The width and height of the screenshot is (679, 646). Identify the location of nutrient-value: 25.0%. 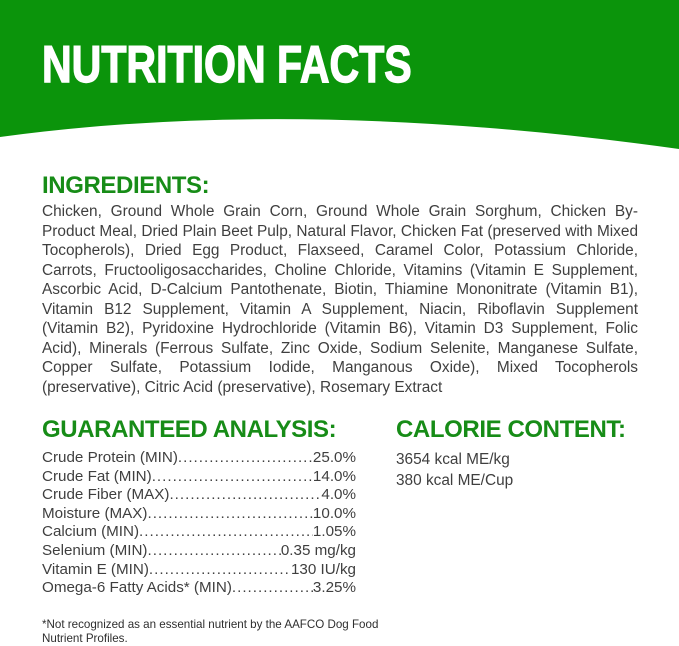
(334, 457).